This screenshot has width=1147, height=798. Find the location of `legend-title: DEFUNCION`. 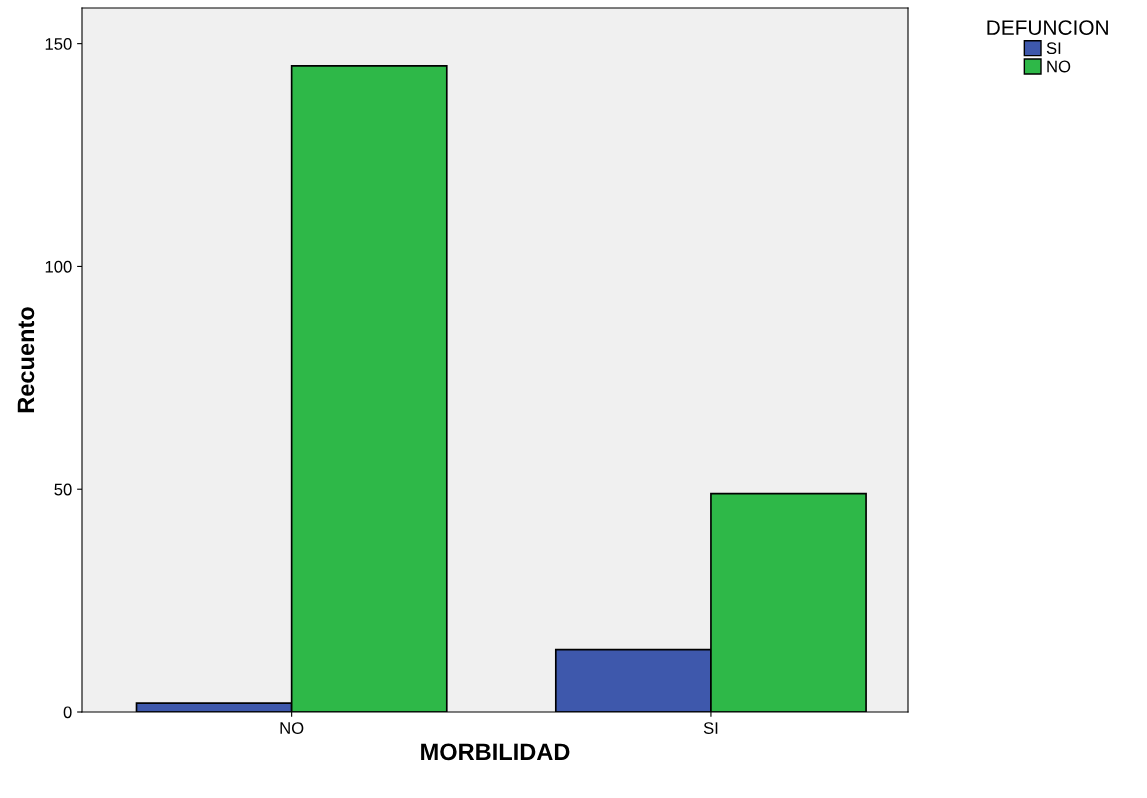

legend-title: DEFUNCION is located at coordinates (1047, 27).